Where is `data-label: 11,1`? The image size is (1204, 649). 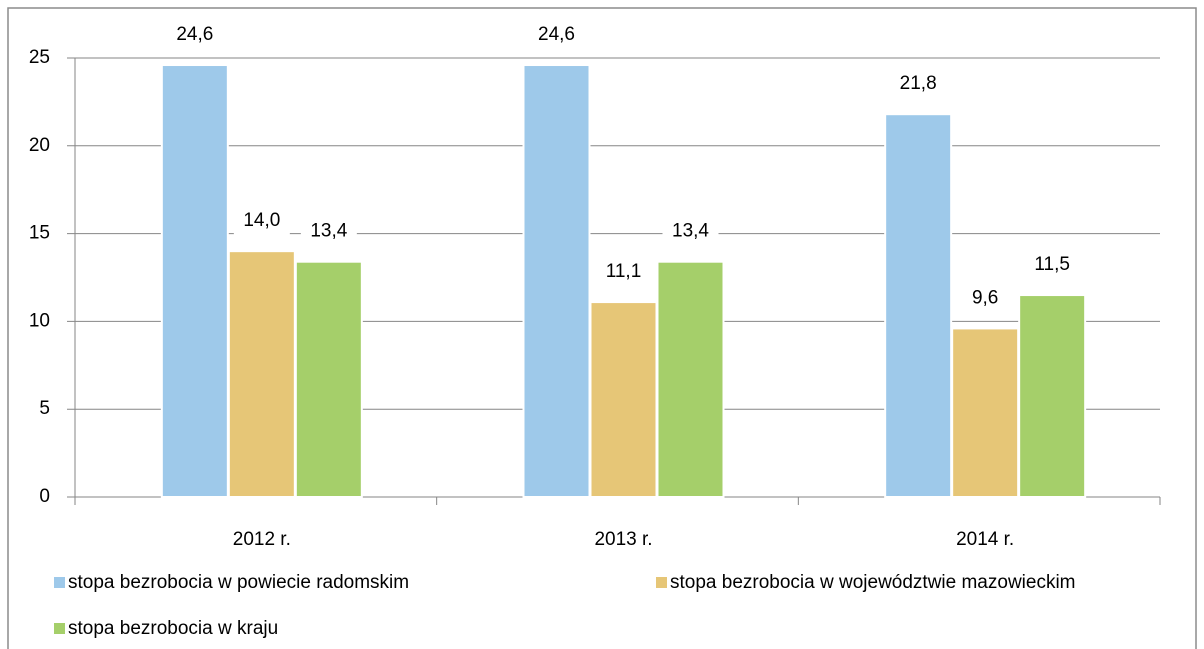
data-label: 11,1 is located at coordinates (624, 271).